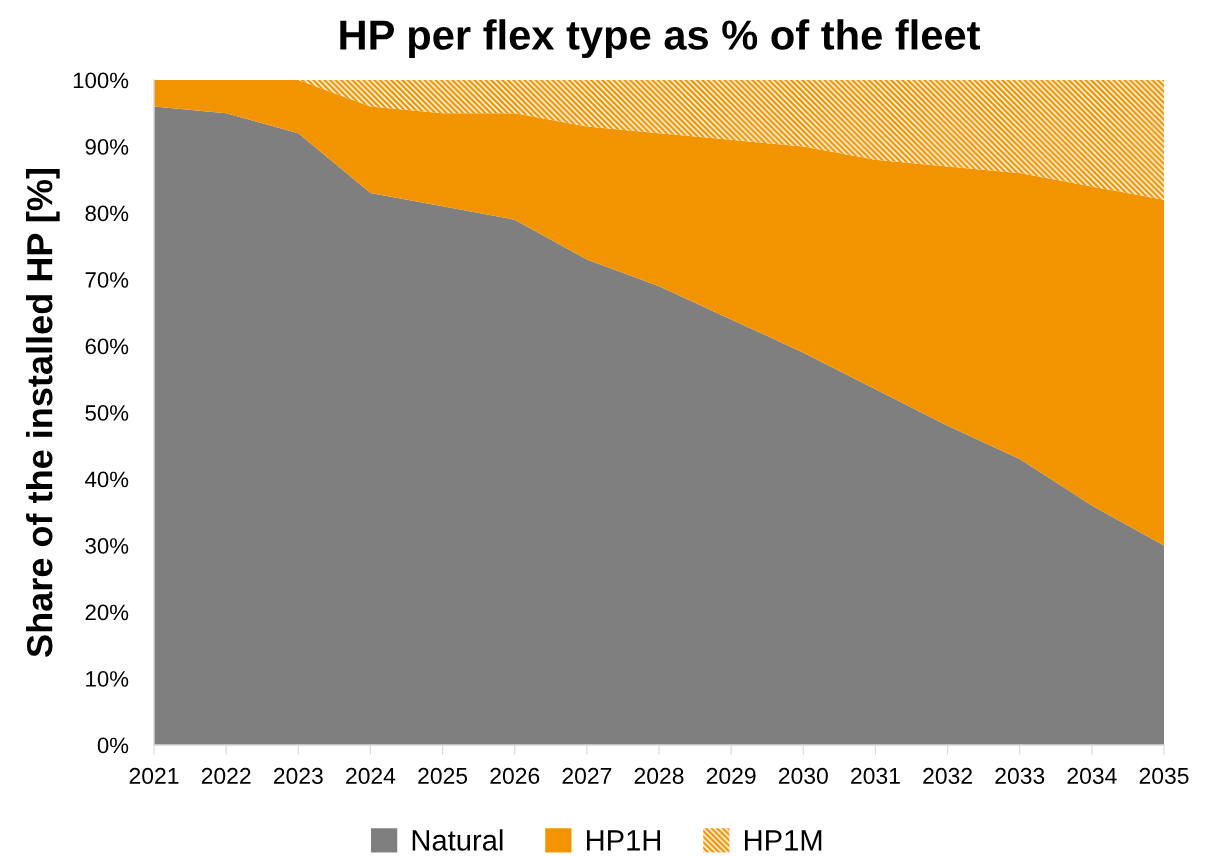  What do you see at coordinates (226, 776) in the screenshot?
I see `x-tick-label: 2022` at bounding box center [226, 776].